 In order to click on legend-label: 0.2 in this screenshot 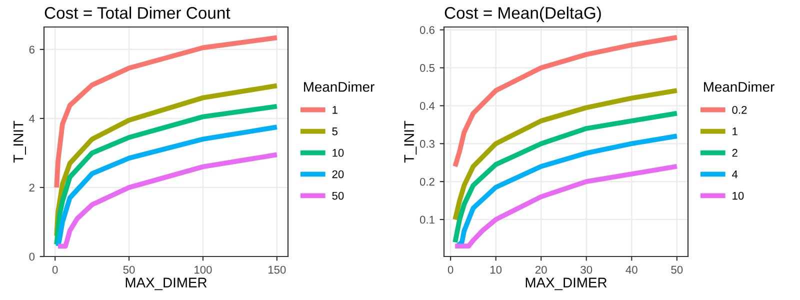, I will do `click(739, 110)`.